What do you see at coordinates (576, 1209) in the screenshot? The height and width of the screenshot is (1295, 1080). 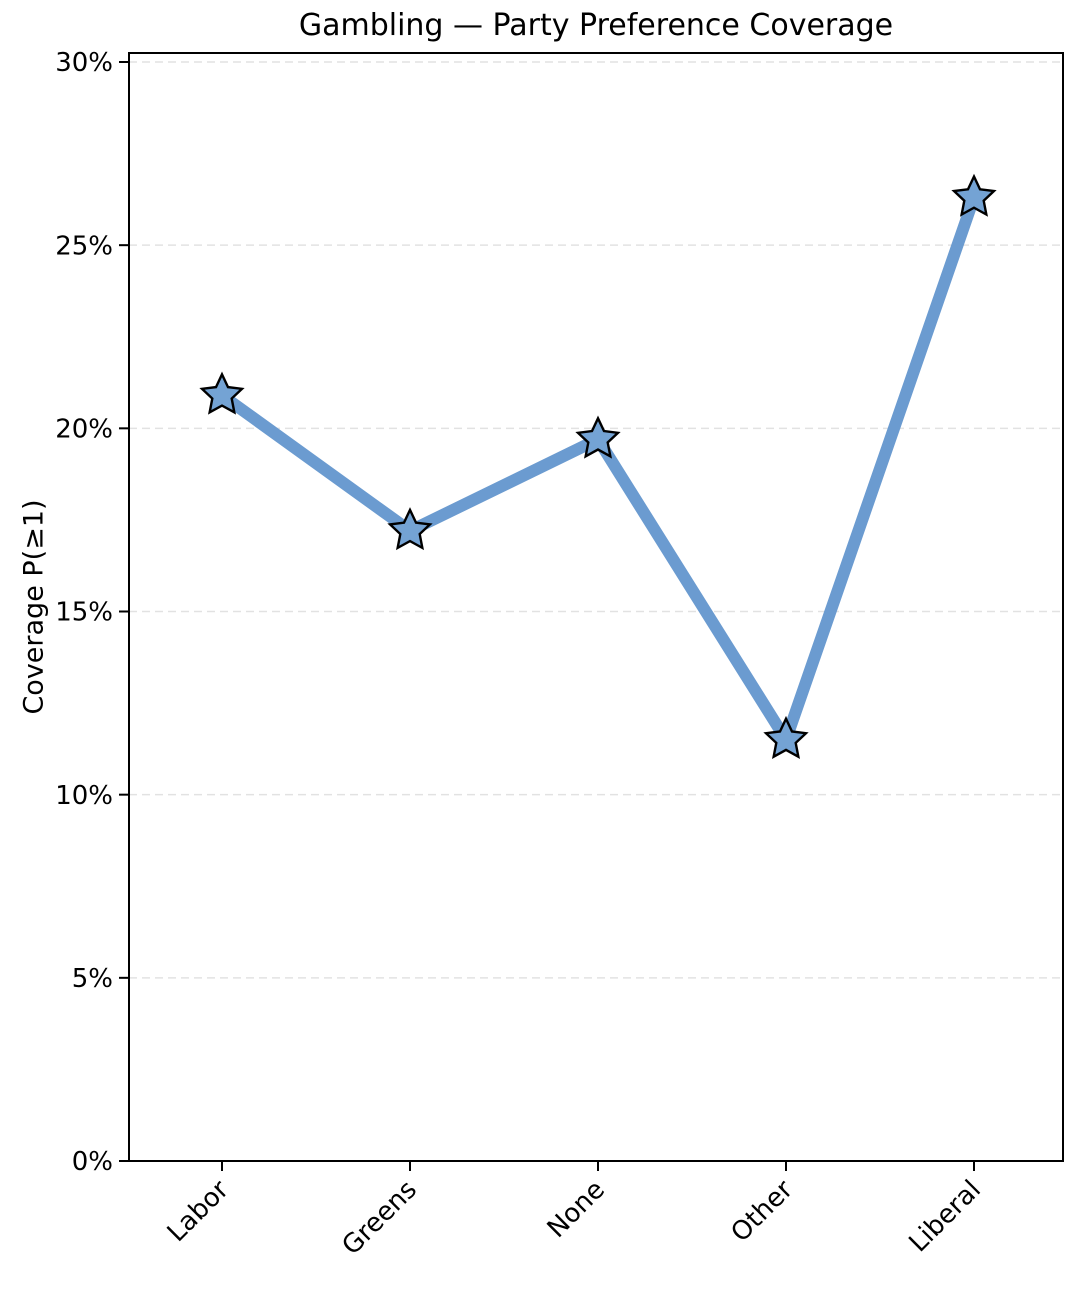 I see `x-tick-label: None` at bounding box center [576, 1209].